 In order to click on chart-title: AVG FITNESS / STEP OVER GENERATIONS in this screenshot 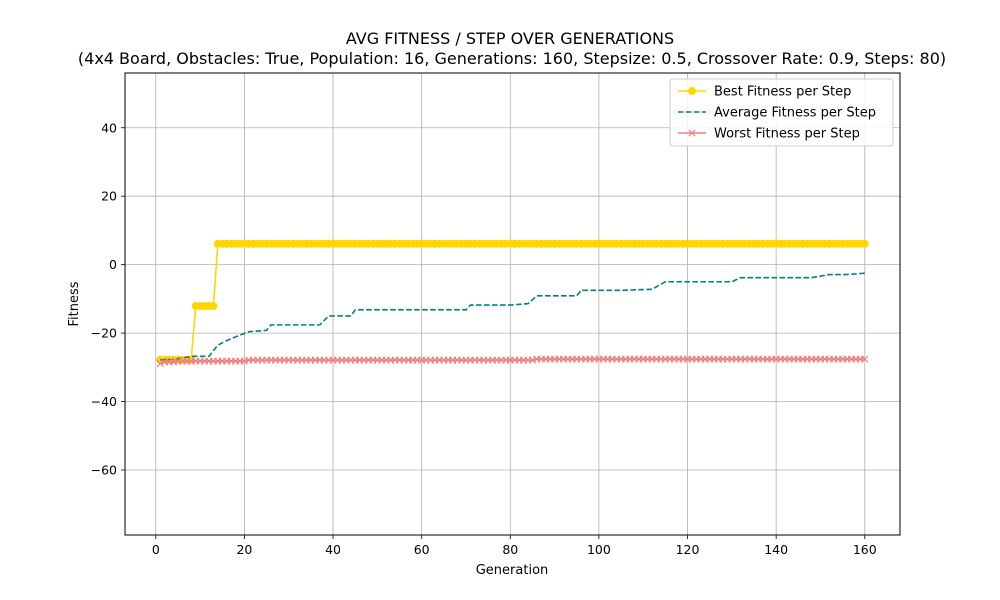, I will do `click(510, 38)`.